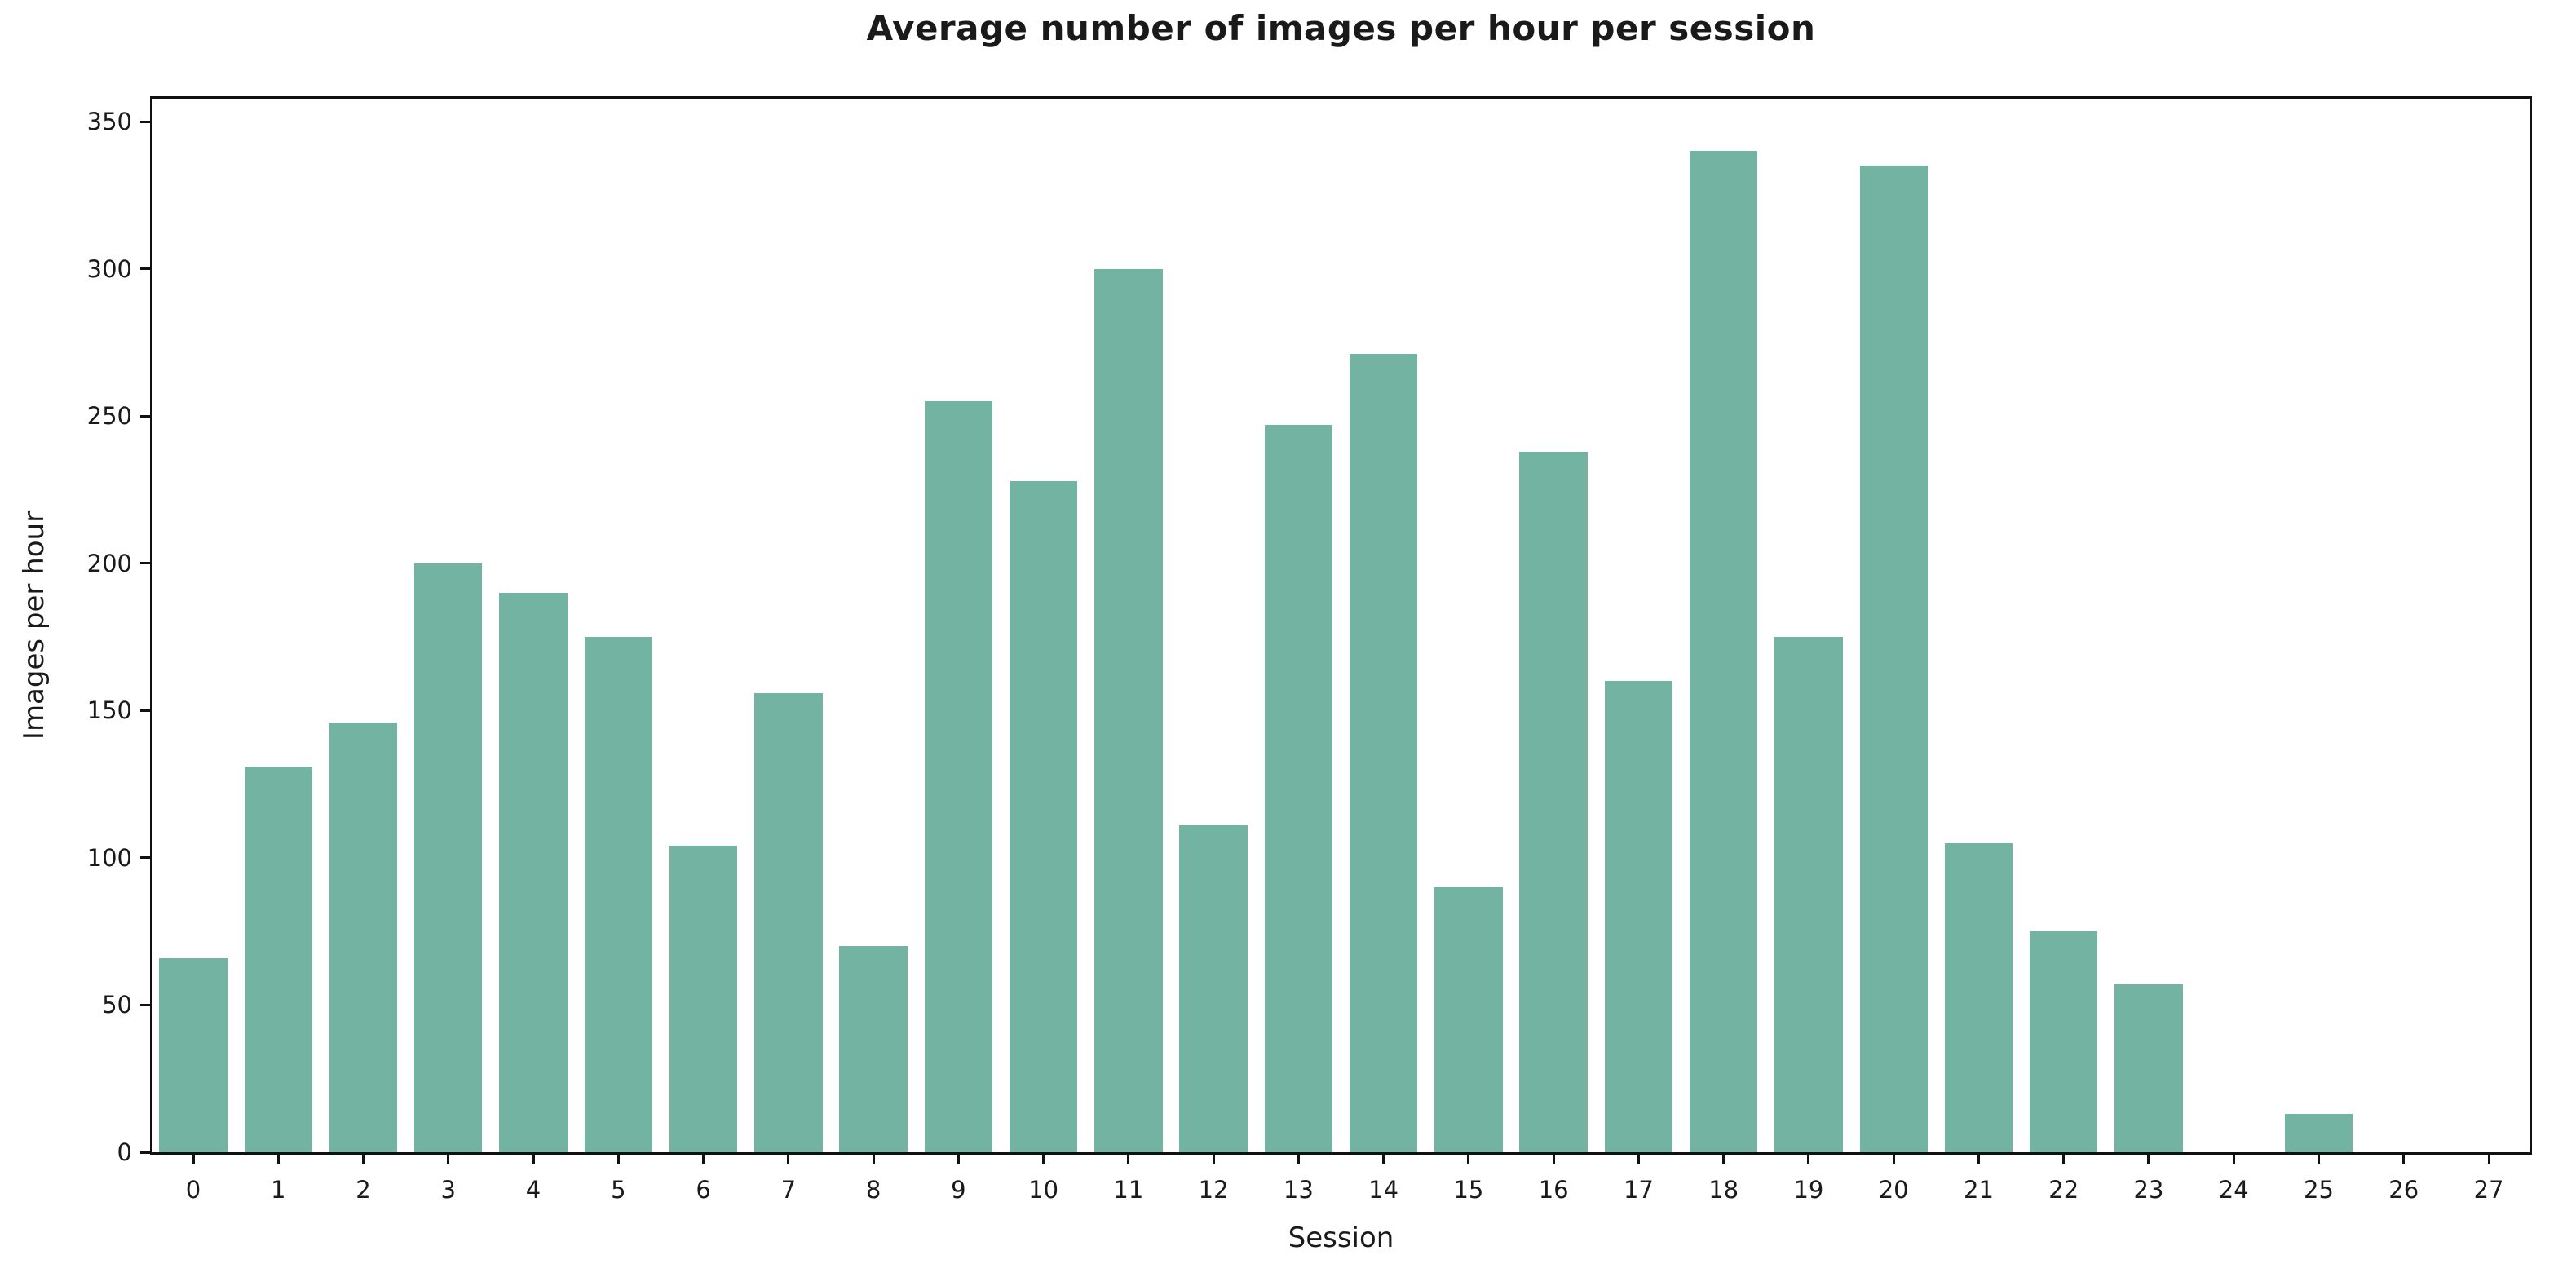 This screenshot has width=2576, height=1286. Describe the element at coordinates (1468, 1190) in the screenshot. I see `x-tick-label-15: 15` at that location.